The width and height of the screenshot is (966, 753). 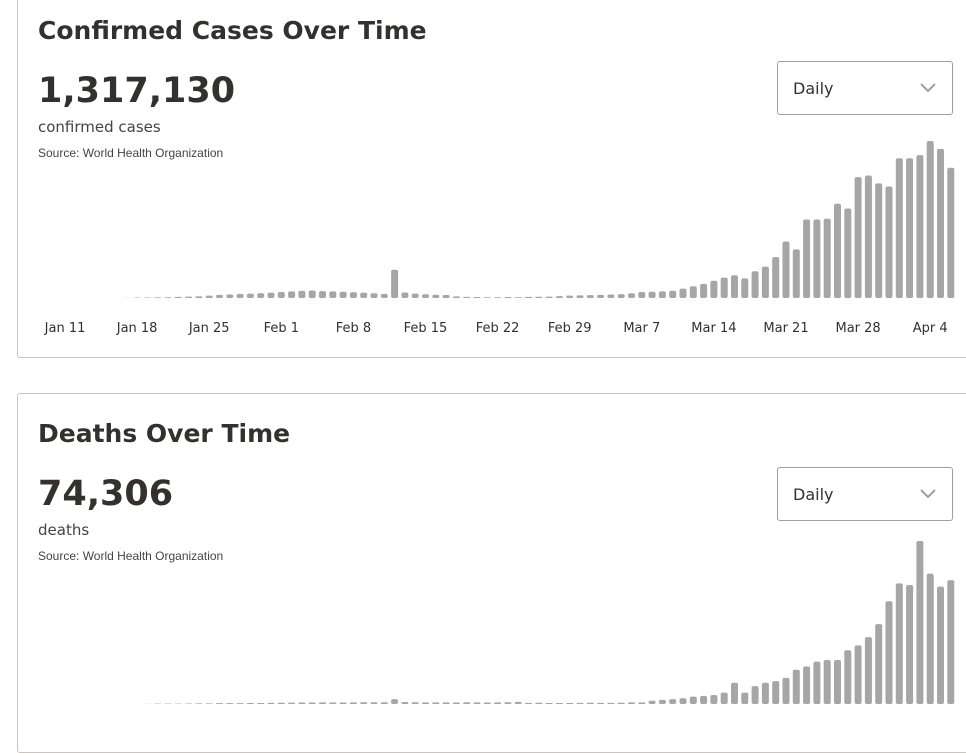 I want to click on x-tick-label: Apr 4, so click(x=930, y=328).